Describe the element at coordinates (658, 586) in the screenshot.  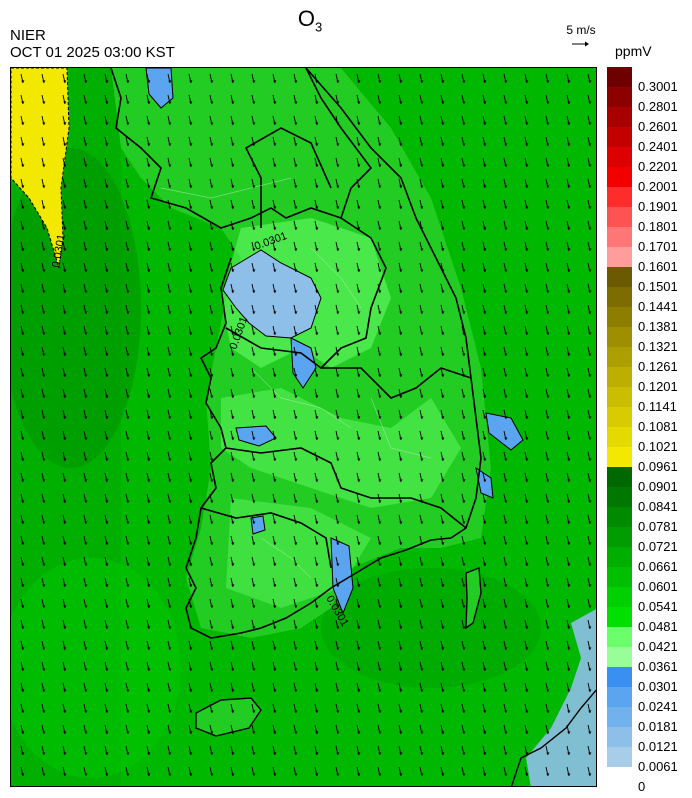
I see `colorbar-tick-label: 0.0601` at that location.